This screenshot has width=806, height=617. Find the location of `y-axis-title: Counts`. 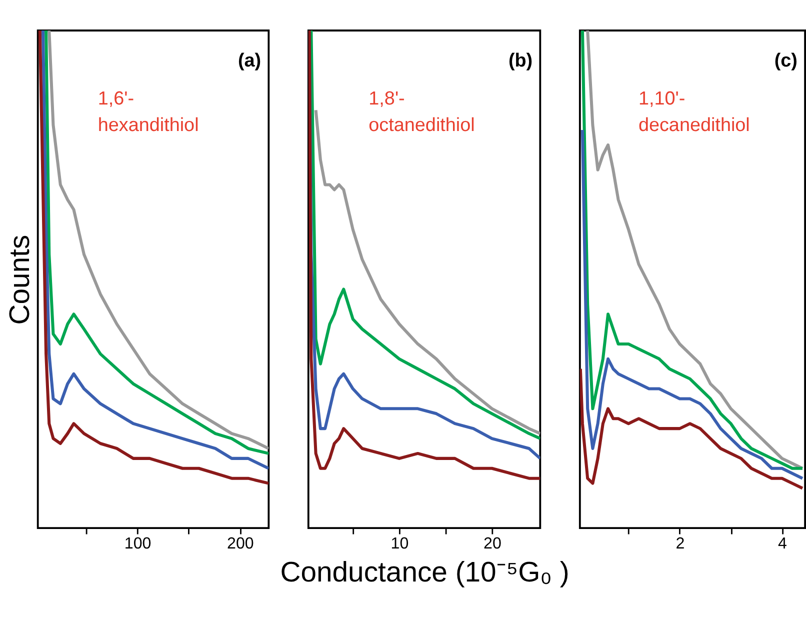

y-axis-title: Counts is located at coordinates (20, 279).